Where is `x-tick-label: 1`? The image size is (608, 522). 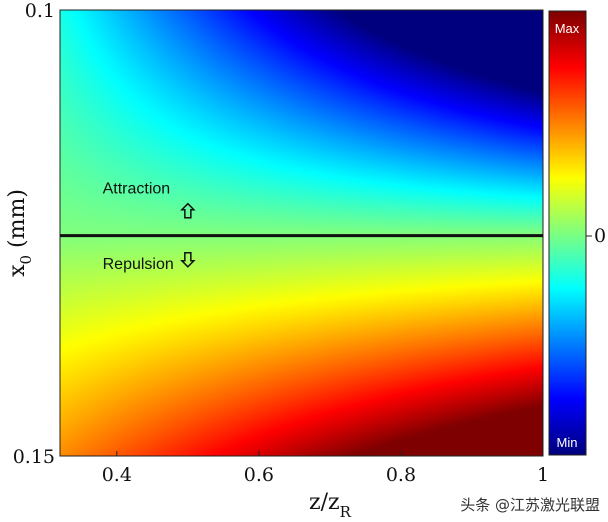 x-tick-label: 1 is located at coordinates (543, 475).